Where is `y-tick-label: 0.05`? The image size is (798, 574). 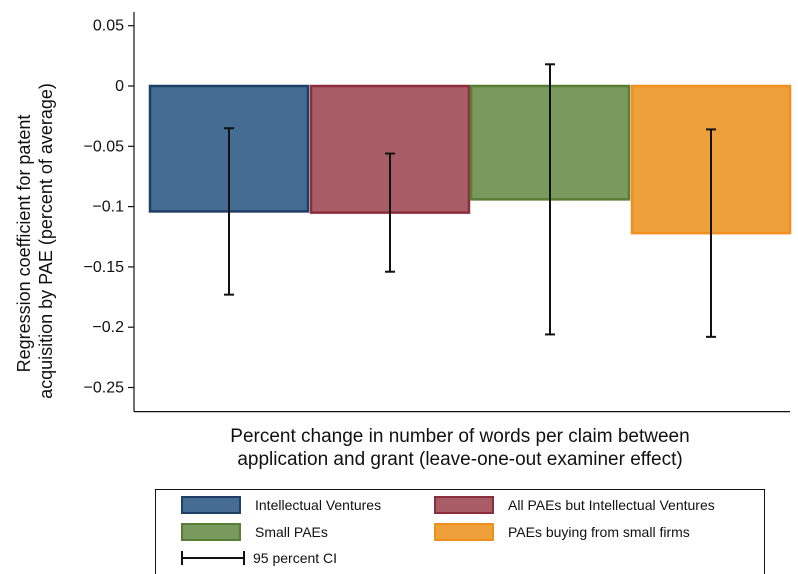
y-tick-label: 0.05 is located at coordinates (108, 26).